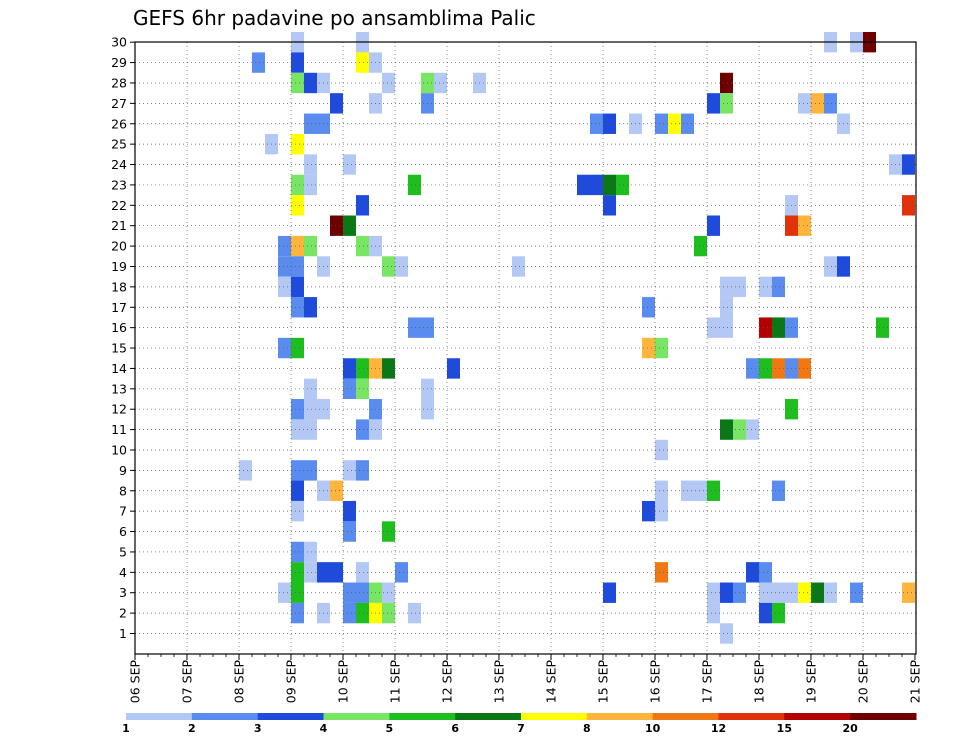  I want to click on y-tick-label: 29, so click(119, 62).